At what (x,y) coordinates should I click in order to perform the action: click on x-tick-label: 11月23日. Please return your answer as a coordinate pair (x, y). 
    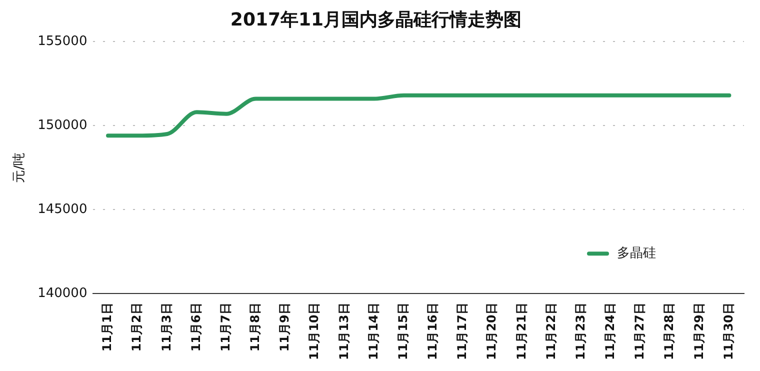
    Looking at the image, I should click on (580, 331).